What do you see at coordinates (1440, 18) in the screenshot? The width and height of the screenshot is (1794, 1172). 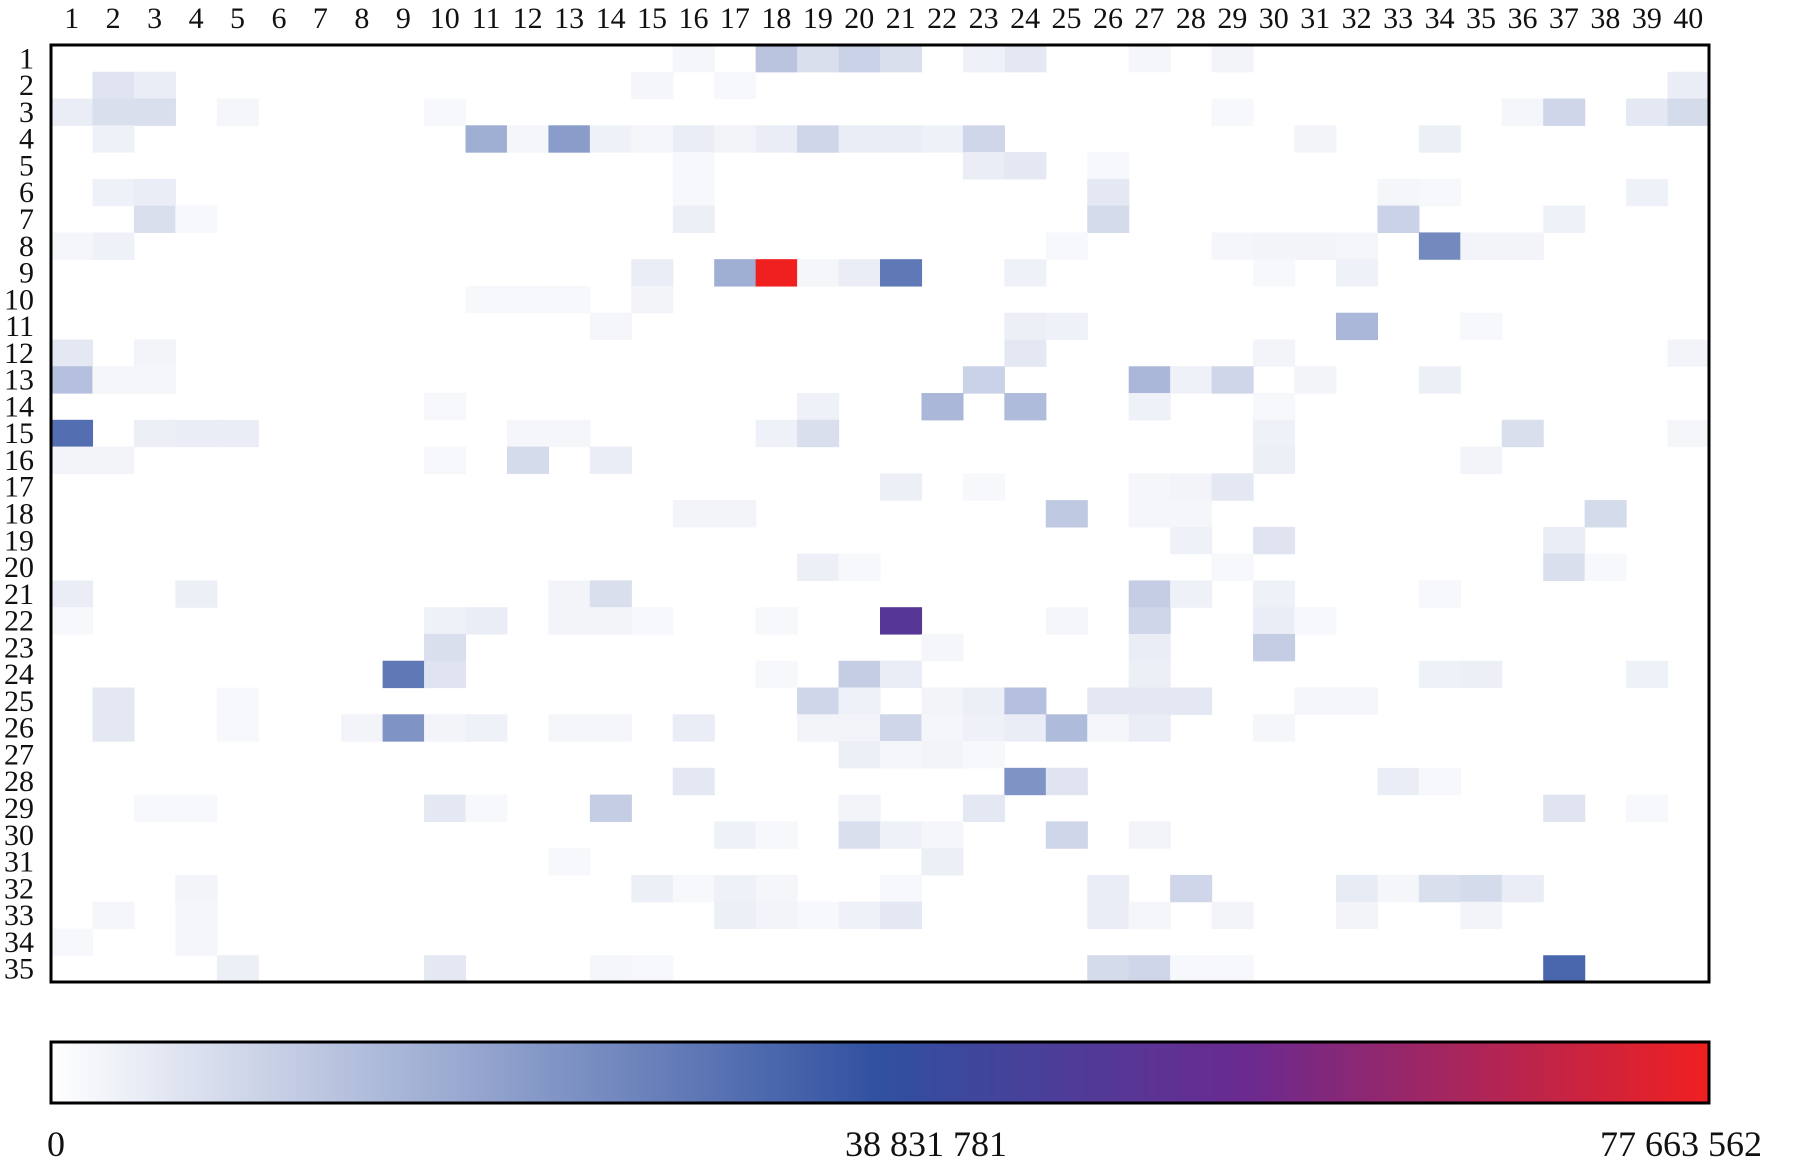 I see `x-tick-label: 34` at bounding box center [1440, 18].